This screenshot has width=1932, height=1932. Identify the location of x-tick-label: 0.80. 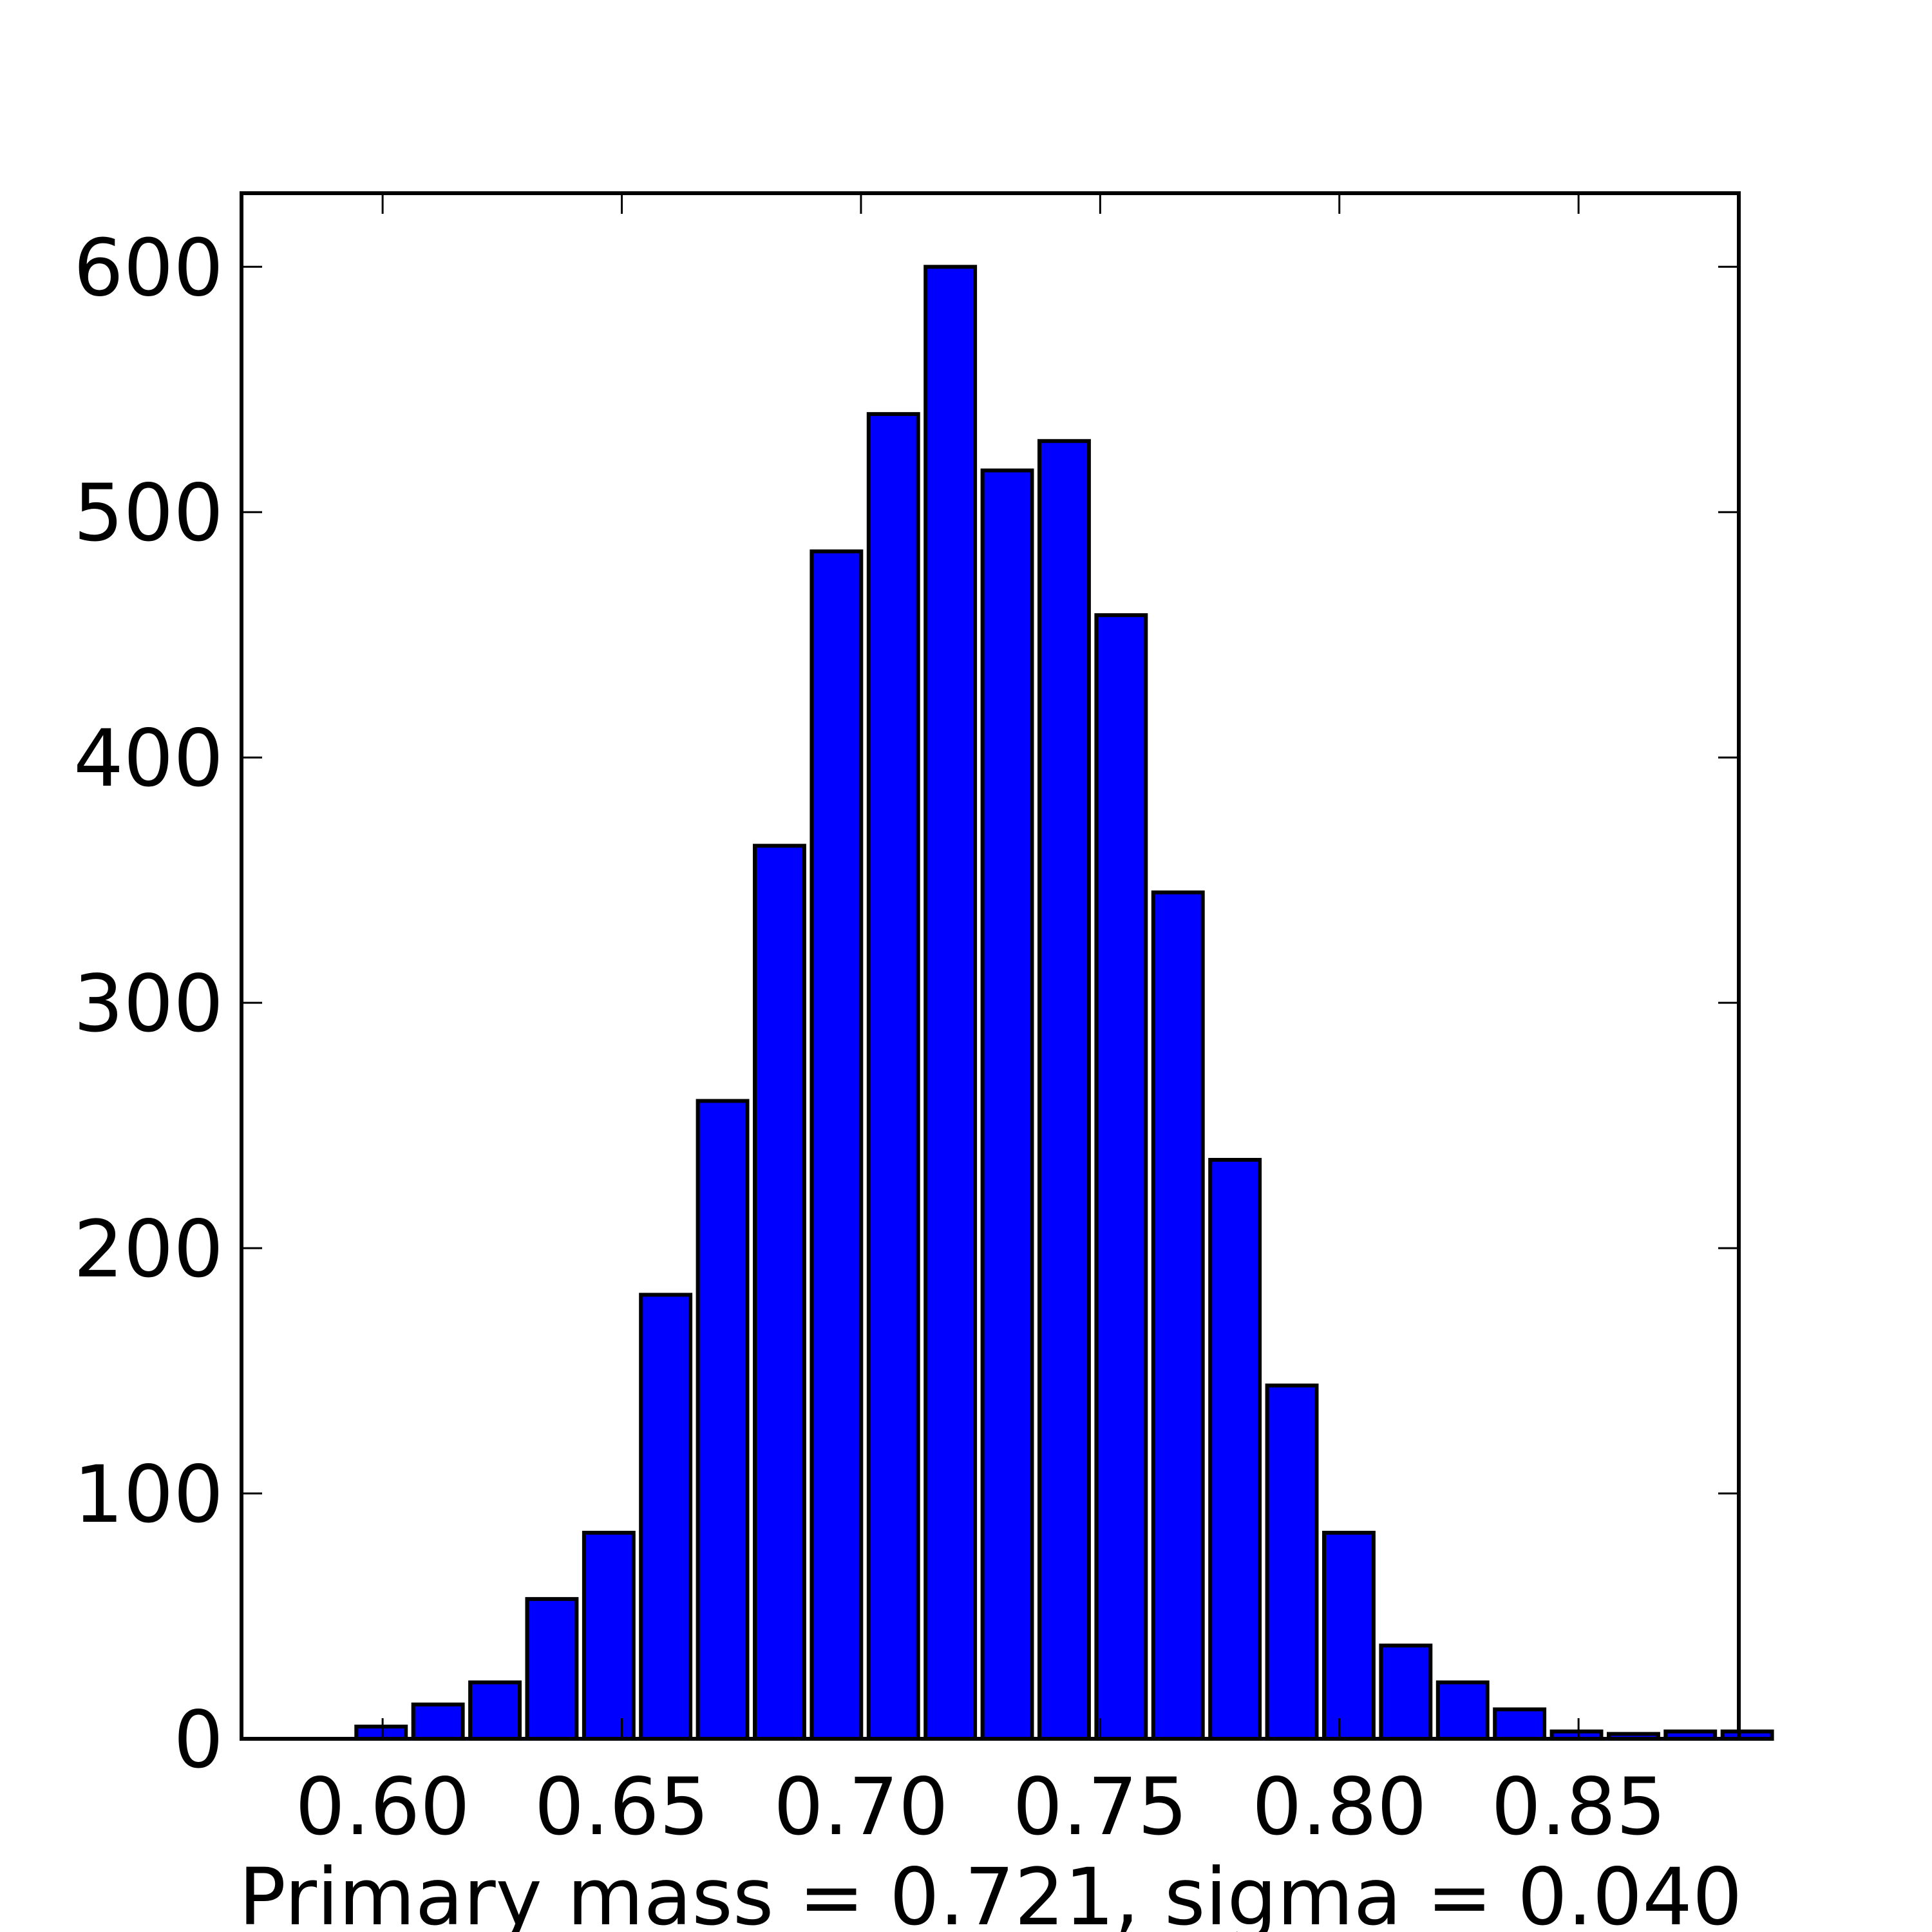
(1339, 1807).